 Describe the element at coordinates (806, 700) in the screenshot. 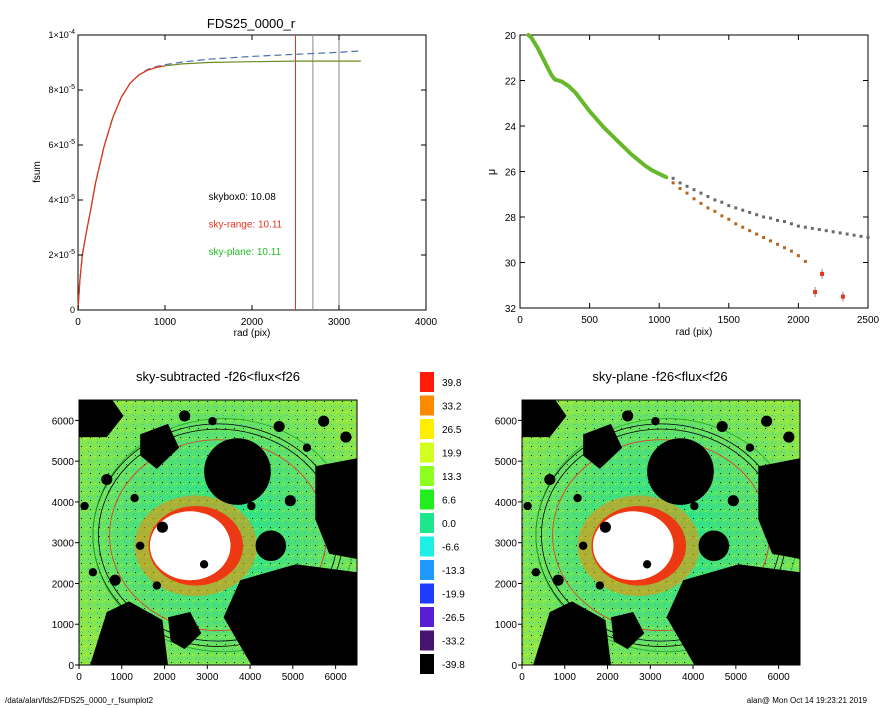

I see `user-timestamp-label: alan@ Mon Oct 14 19:23:21 2019` at that location.